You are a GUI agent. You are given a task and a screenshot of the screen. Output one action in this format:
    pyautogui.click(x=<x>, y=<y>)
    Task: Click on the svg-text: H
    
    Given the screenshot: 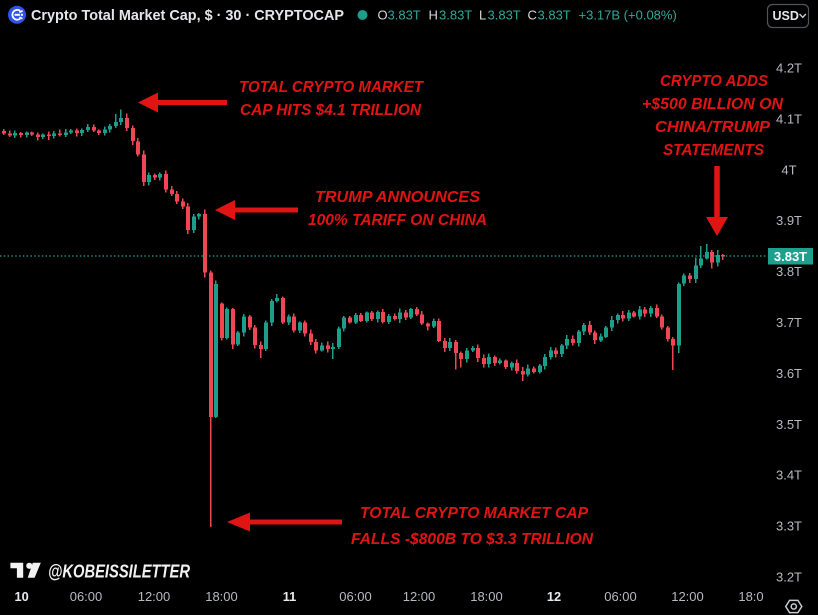 What is the action you would take?
    pyautogui.click(x=433, y=15)
    